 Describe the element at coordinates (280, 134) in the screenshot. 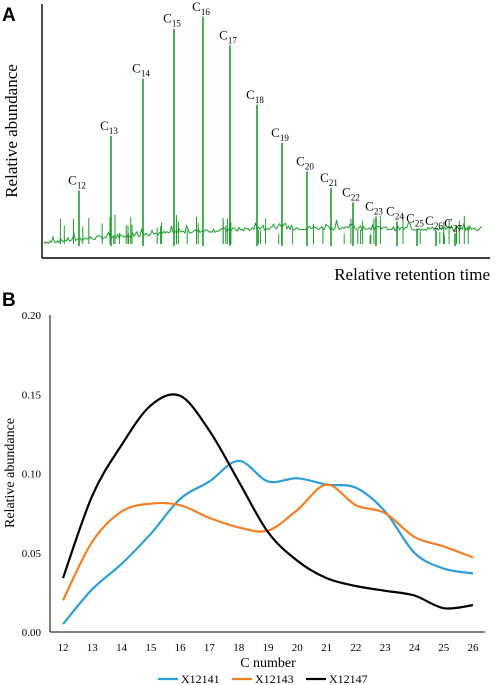

I see `peak-label-c19: C19` at that location.